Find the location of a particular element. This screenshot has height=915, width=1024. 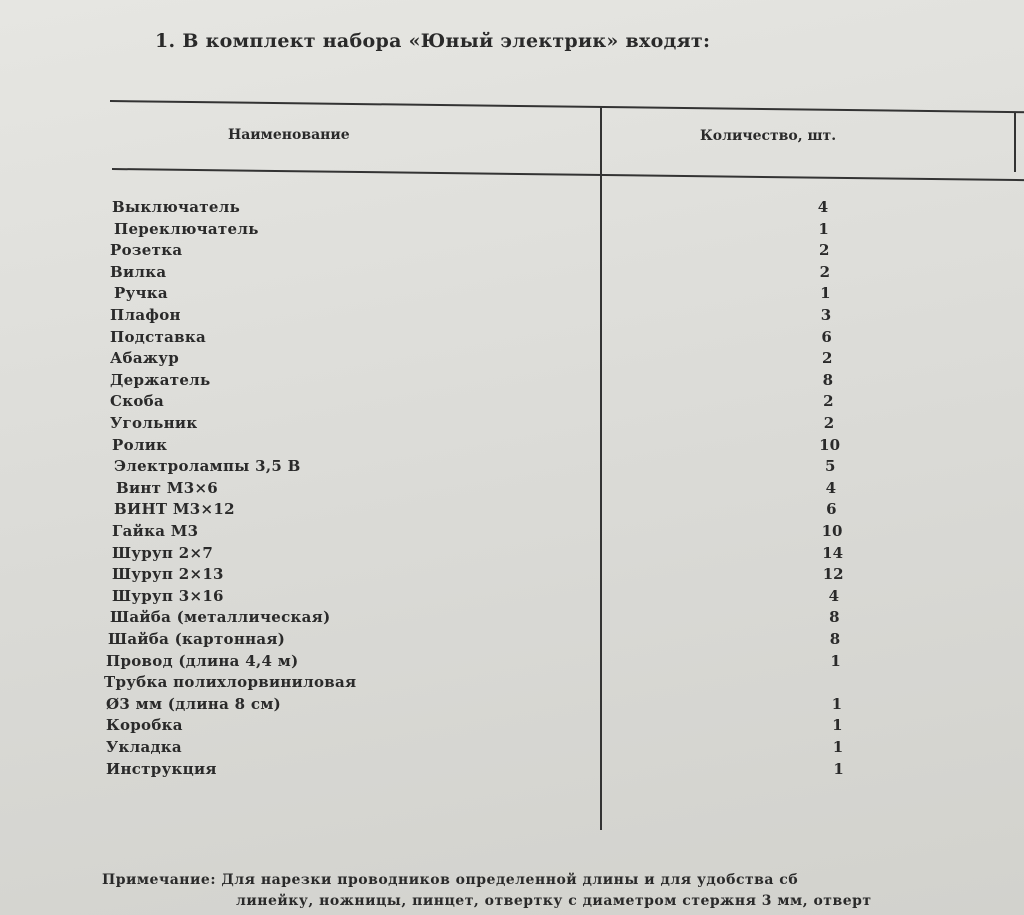

item-name: Ø3 мм (длина 8 см) is located at coordinates (194, 703).